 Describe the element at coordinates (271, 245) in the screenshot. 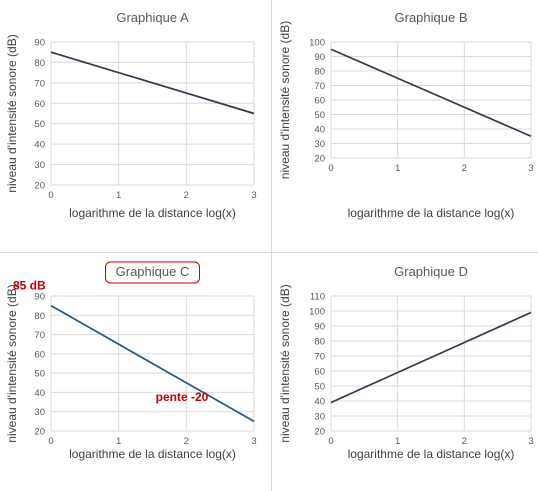

I see `vertical-divider` at that location.